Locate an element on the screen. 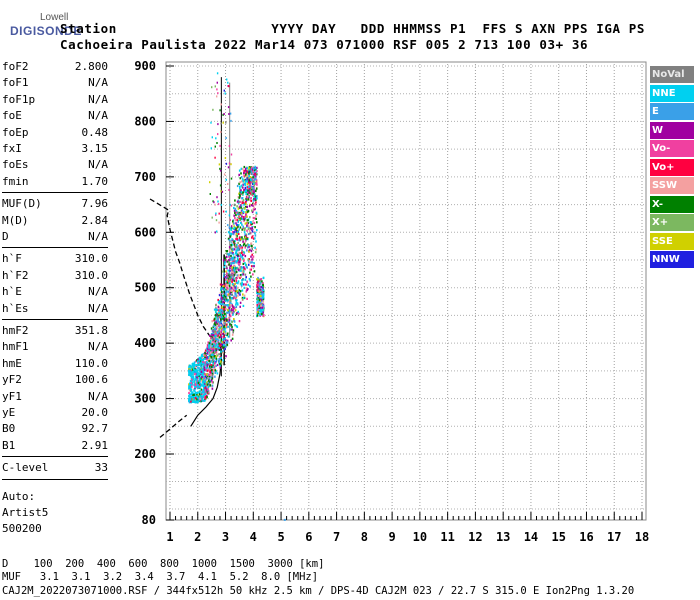 Image resolution: width=700 pixels, height=600 pixels. y-tick-label: 200 is located at coordinates (145, 454).